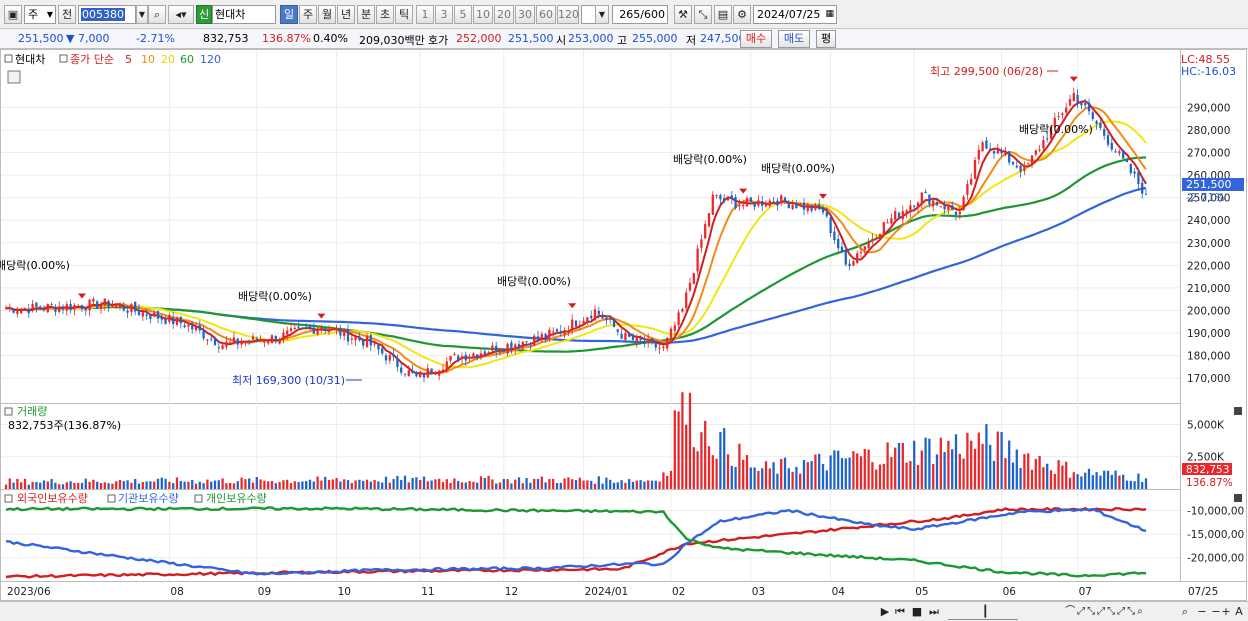 This screenshot has width=1248, height=621. Describe the element at coordinates (425, 14) in the screenshot. I see `interval-button: 1` at that location.